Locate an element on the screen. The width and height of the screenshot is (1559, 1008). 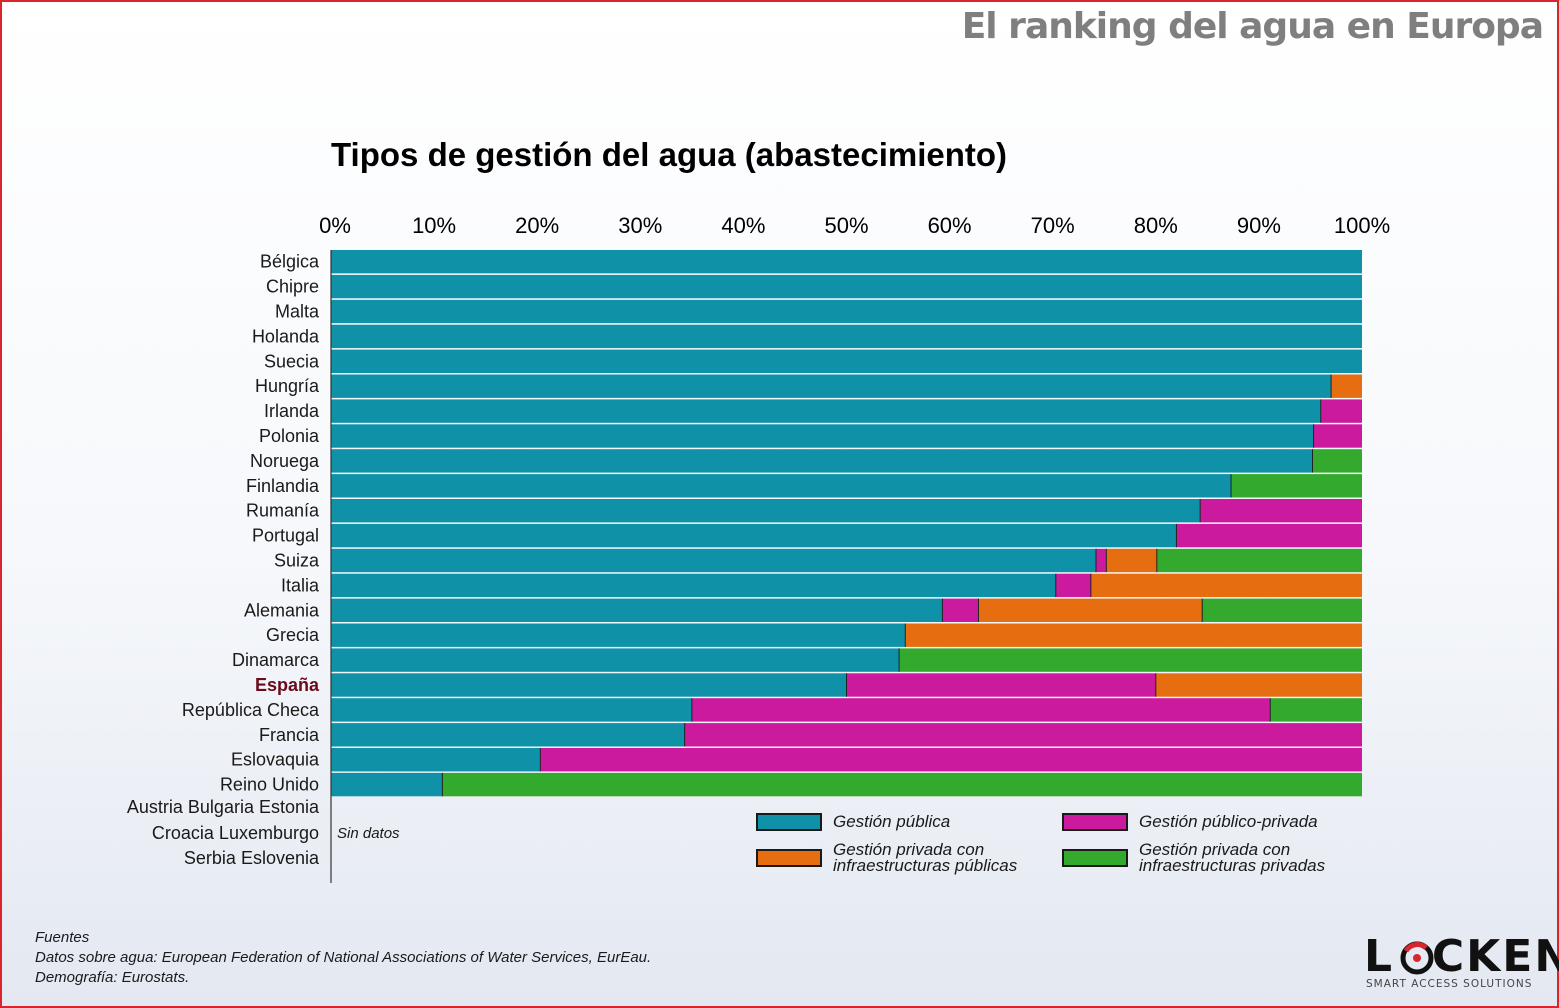
category-label: Francia is located at coordinates (289, 735).